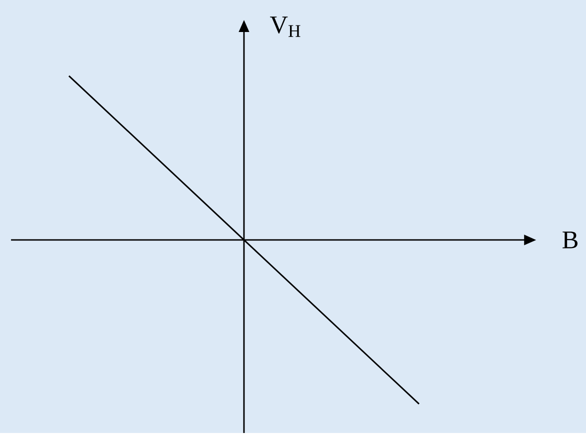 The image size is (586, 434). What do you see at coordinates (570, 240) in the screenshot?
I see `x-axis-title: B` at bounding box center [570, 240].